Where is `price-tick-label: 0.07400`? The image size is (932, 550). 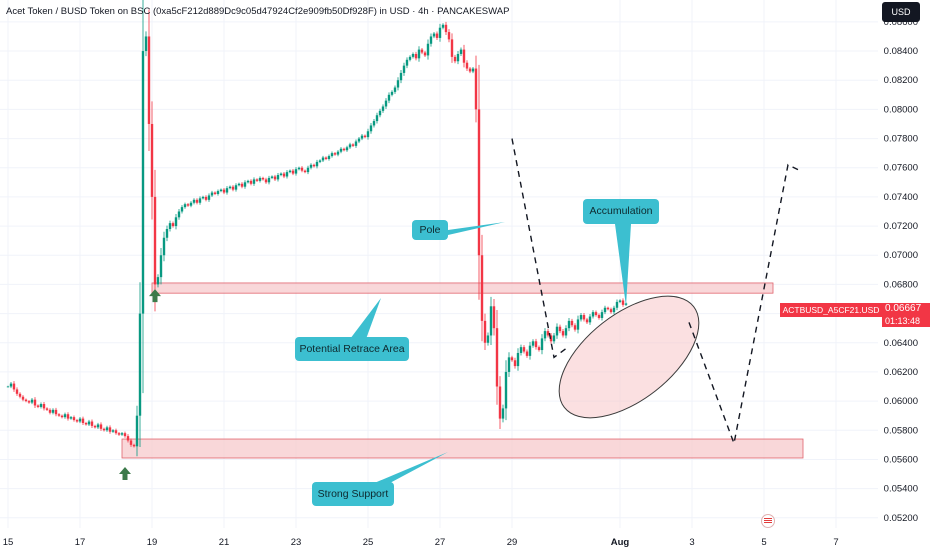 price-tick-label: 0.07400 is located at coordinates (901, 197).